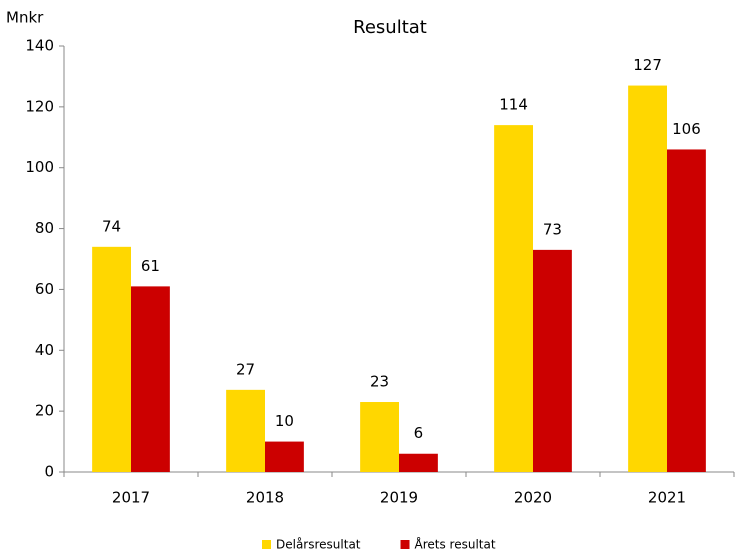  Describe the element at coordinates (245, 369) in the screenshot. I see `value-label: 27` at that location.